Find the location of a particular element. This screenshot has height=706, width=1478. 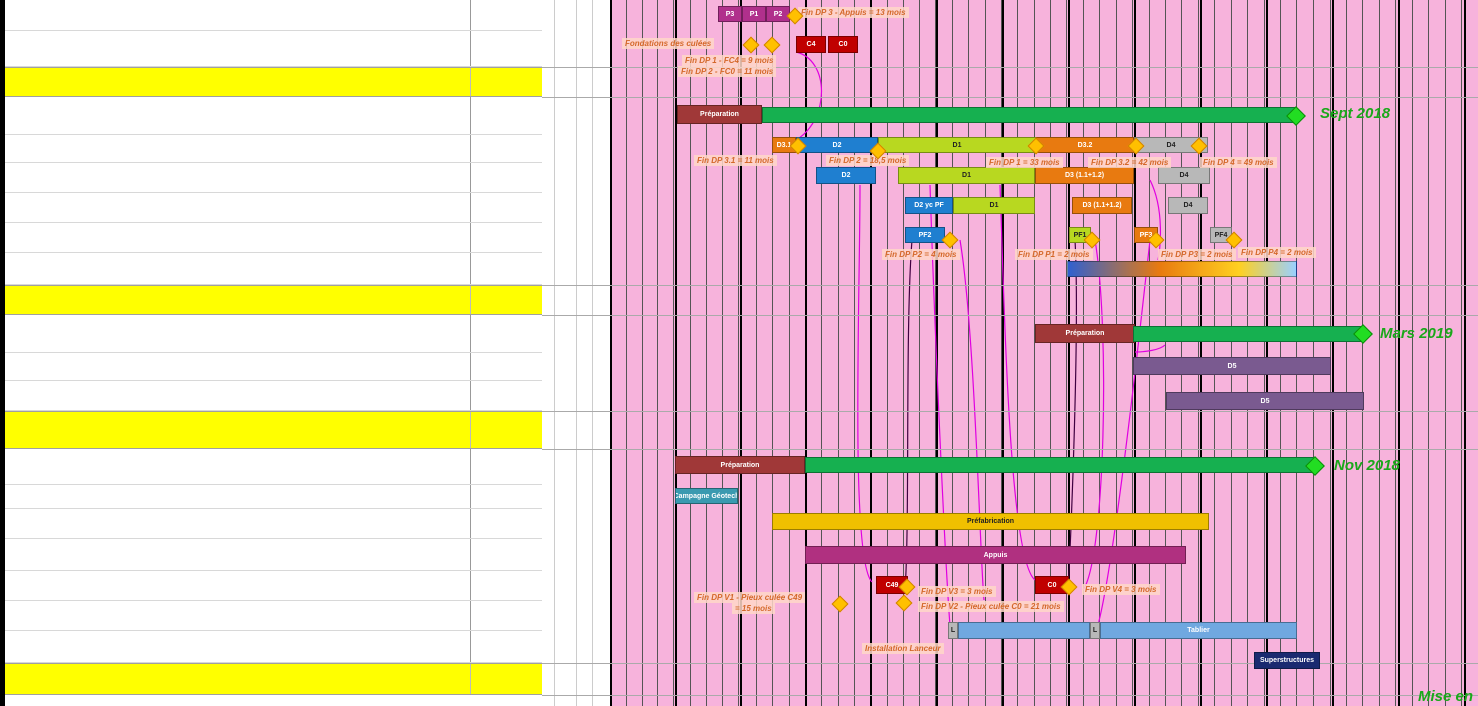

annotation-label: Fin DP 4 = 49 mois is located at coordinates (1238, 162).